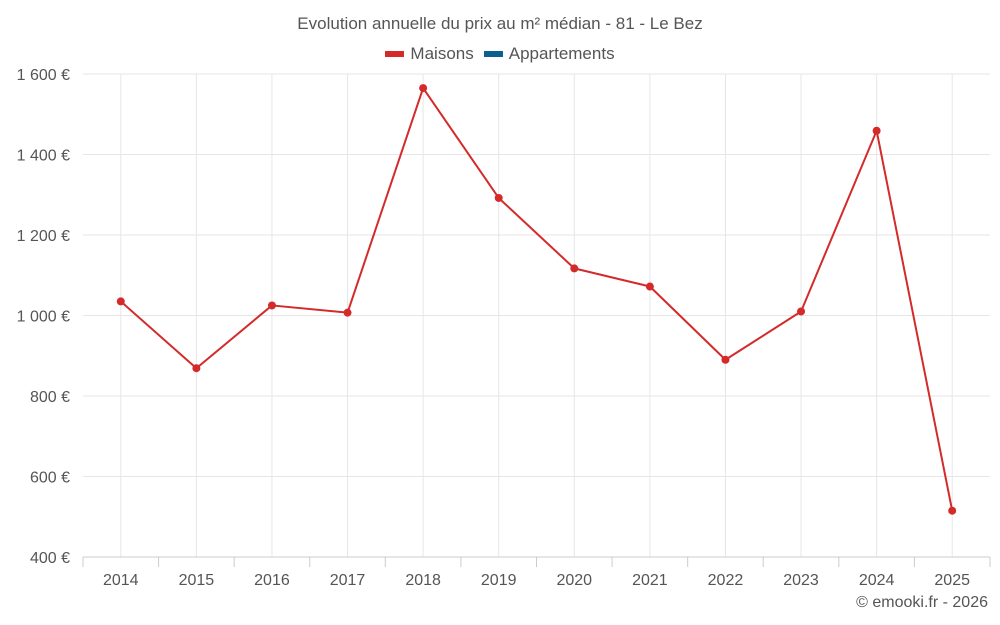  What do you see at coordinates (43, 317) in the screenshot?
I see `y-tick-label: 1 000 €` at bounding box center [43, 317].